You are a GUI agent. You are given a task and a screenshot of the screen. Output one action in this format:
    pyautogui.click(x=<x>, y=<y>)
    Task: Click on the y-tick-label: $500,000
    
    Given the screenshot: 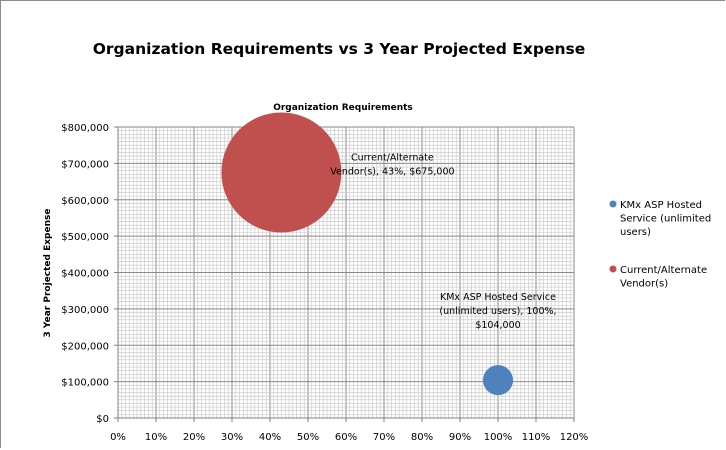 What is the action you would take?
    pyautogui.click(x=85, y=237)
    